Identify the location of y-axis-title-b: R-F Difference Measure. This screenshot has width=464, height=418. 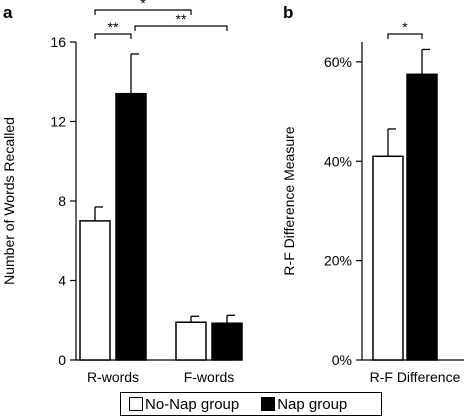
(289, 200).